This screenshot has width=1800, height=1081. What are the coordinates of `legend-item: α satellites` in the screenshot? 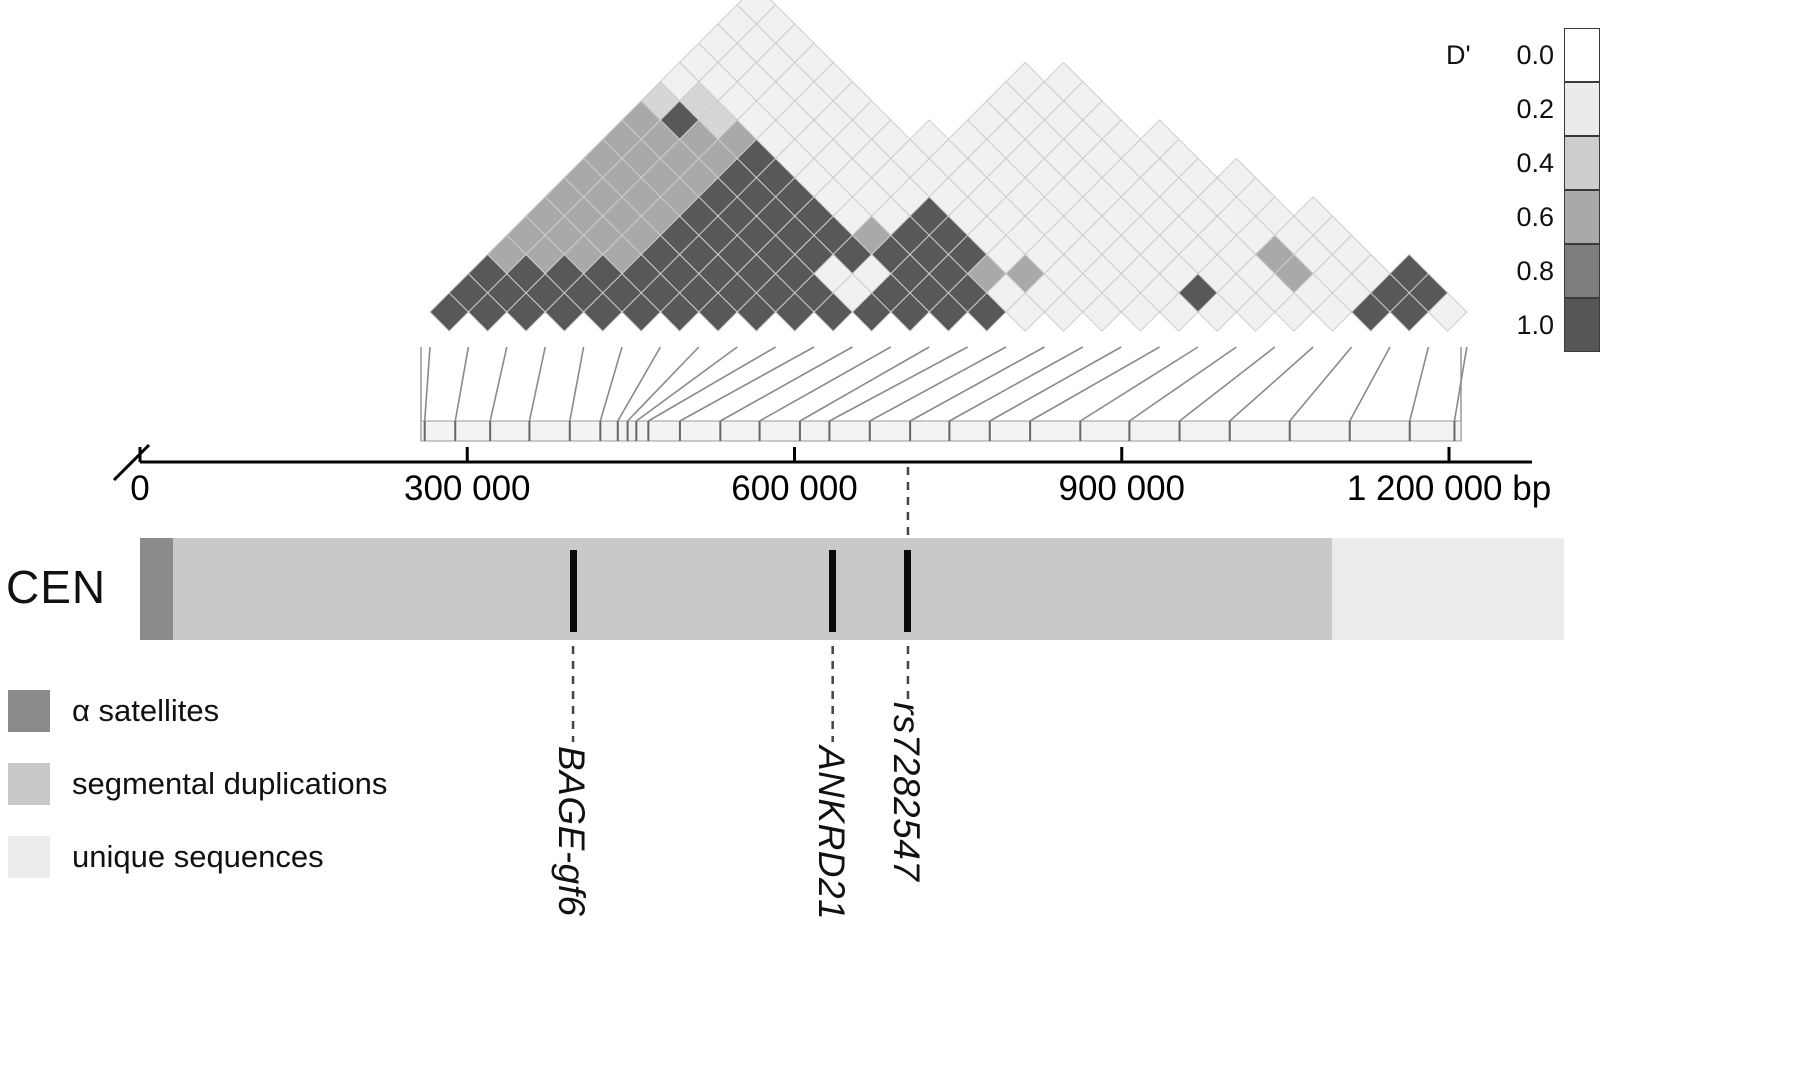 It's located at (197, 711).